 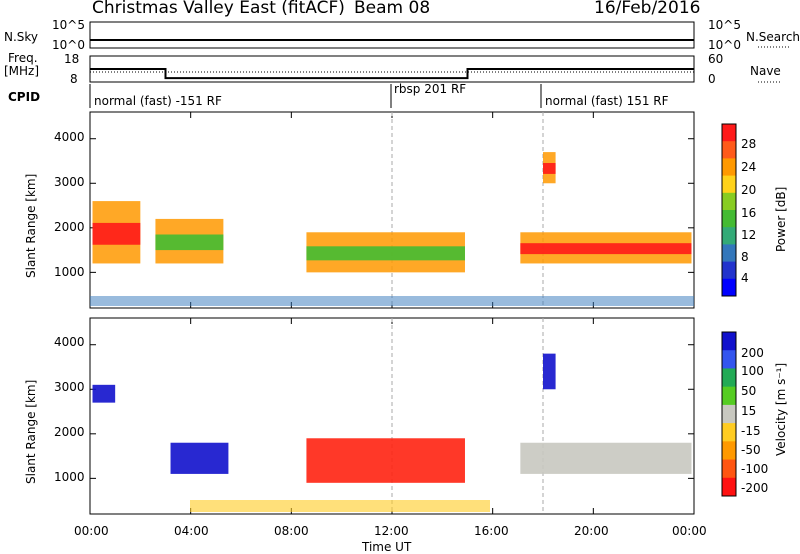 I want to click on power-colorbar-frame, so click(x=729, y=210).